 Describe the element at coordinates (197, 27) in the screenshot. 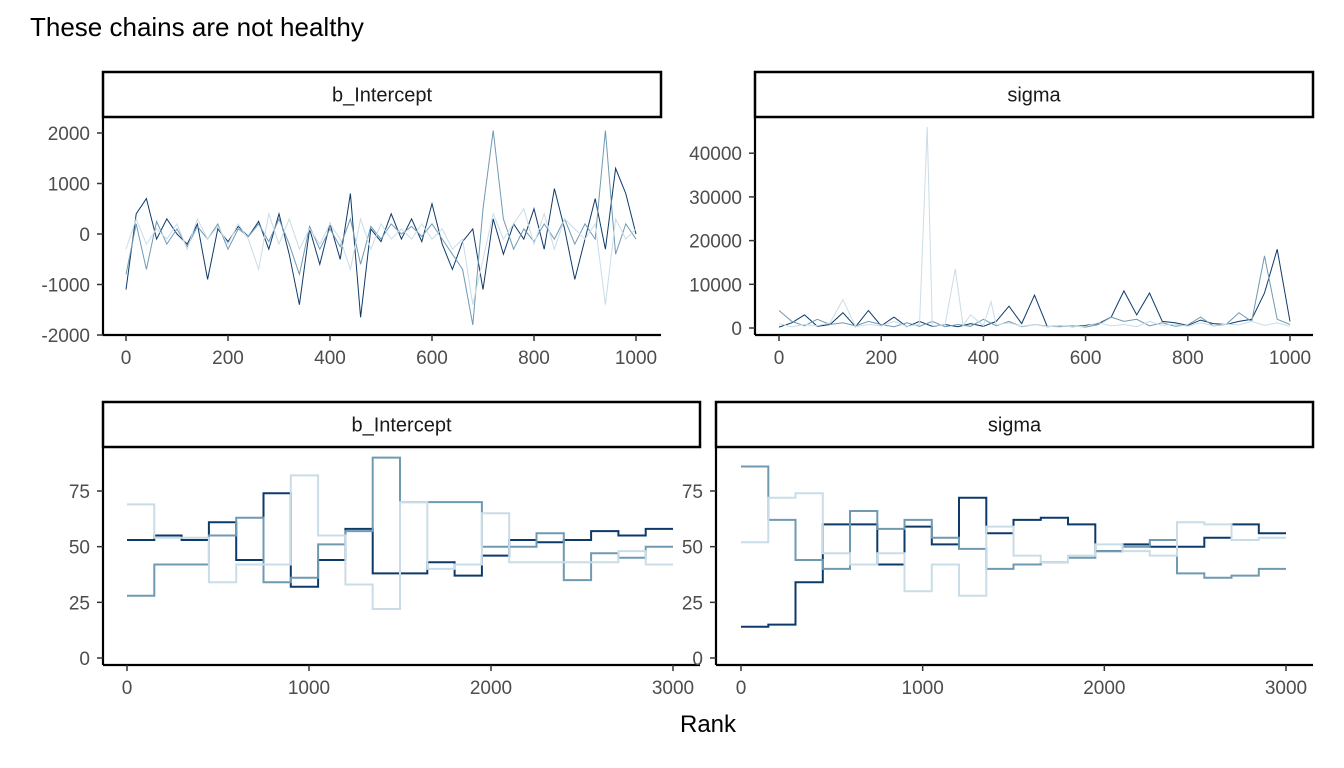

I see `chart-title: These chains are not healthy` at that location.